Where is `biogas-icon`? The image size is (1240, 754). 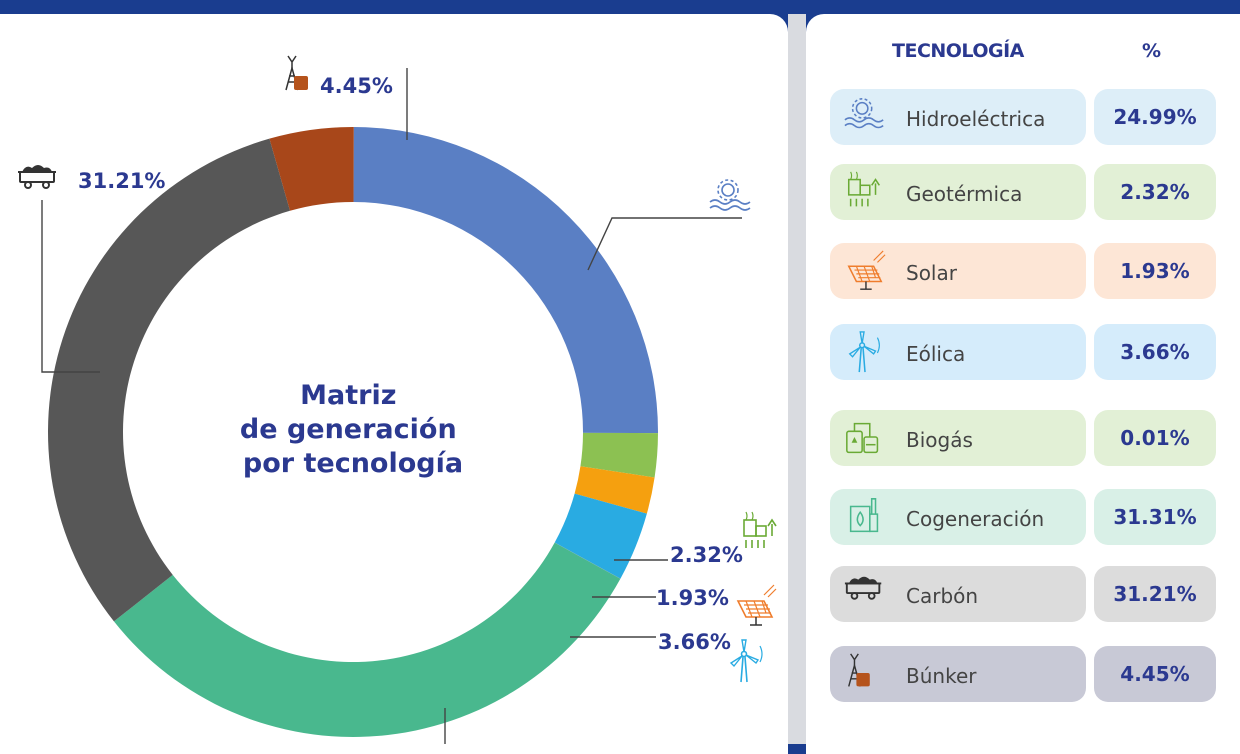 biogas-icon is located at coordinates (862, 438).